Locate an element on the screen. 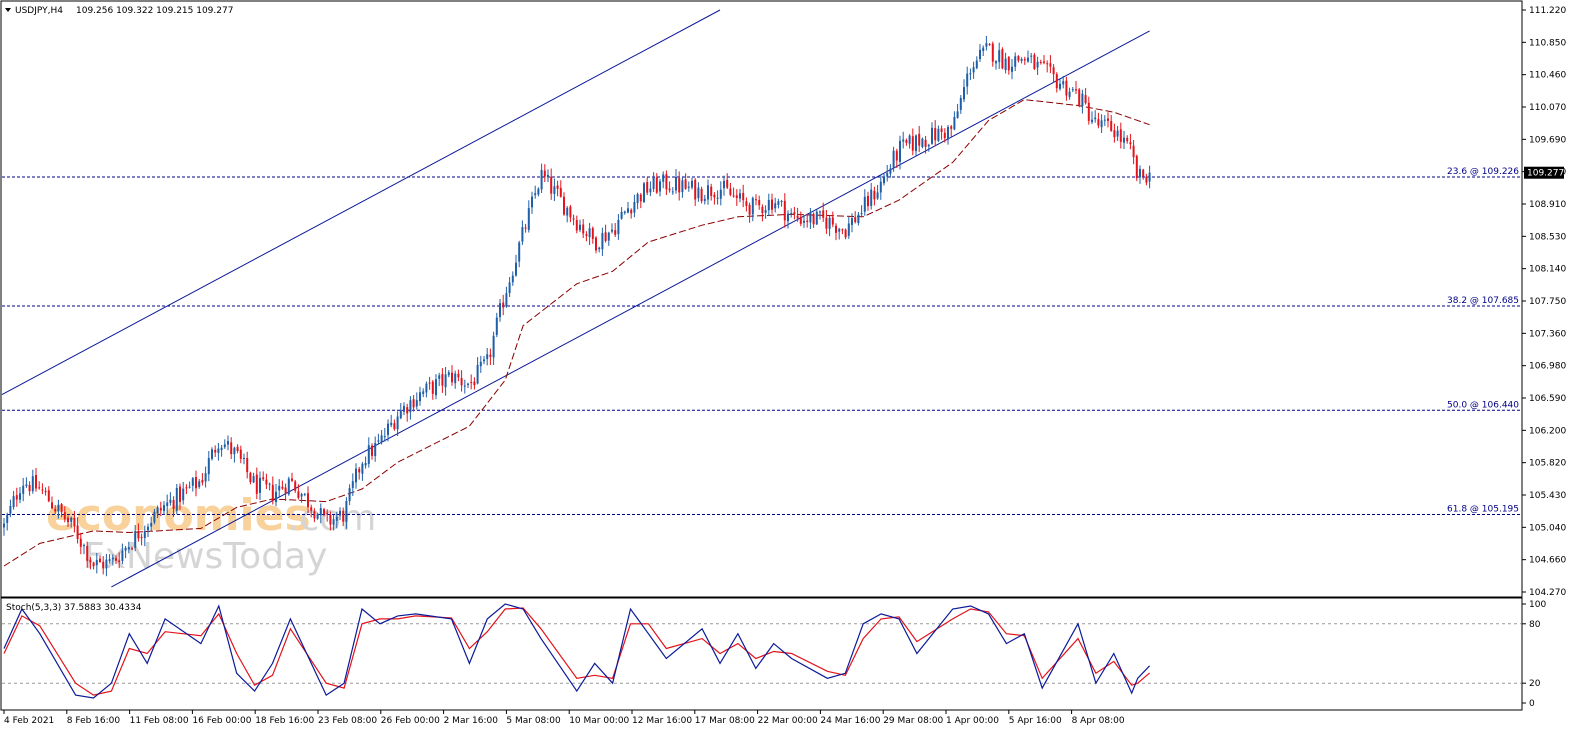 This screenshot has width=1596, height=747. price-tick-label-18: 104.270 is located at coordinates (1547, 593).